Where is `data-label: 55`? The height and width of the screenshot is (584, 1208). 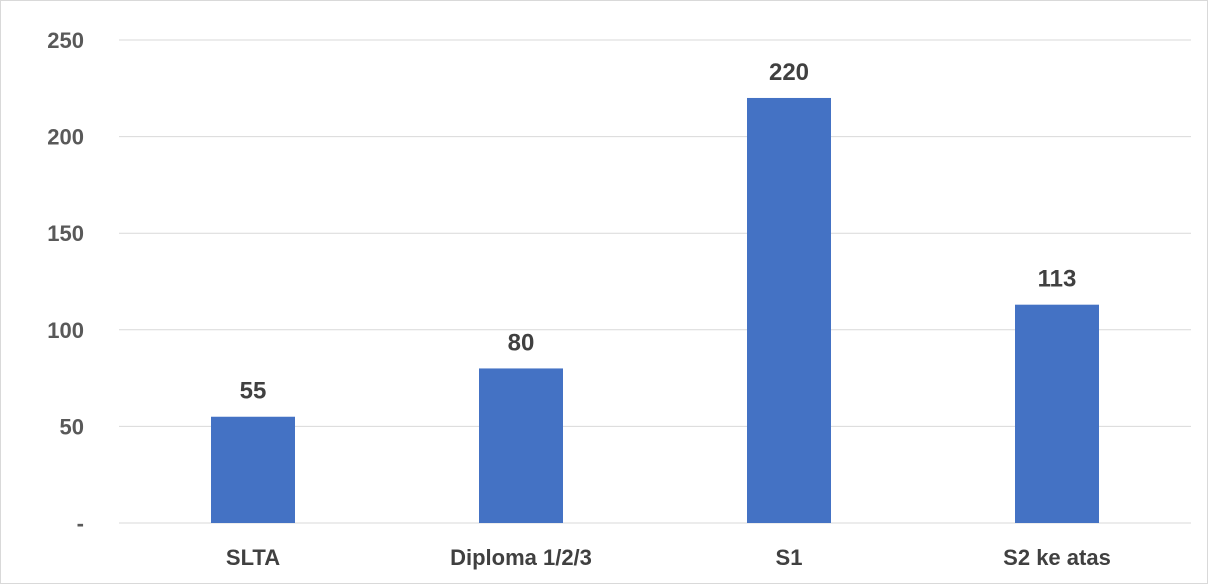
data-label: 55 is located at coordinates (253, 391).